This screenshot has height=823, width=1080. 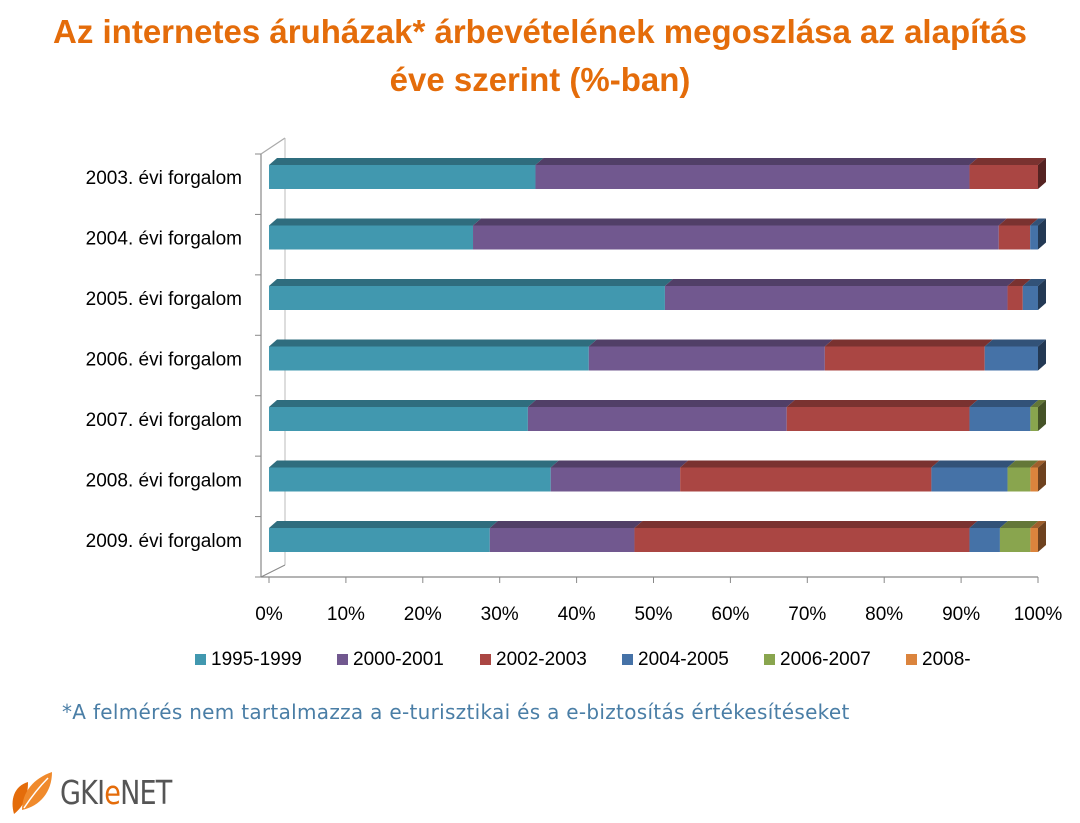 I want to click on frame-bottom-depth, so click(x=273, y=571).